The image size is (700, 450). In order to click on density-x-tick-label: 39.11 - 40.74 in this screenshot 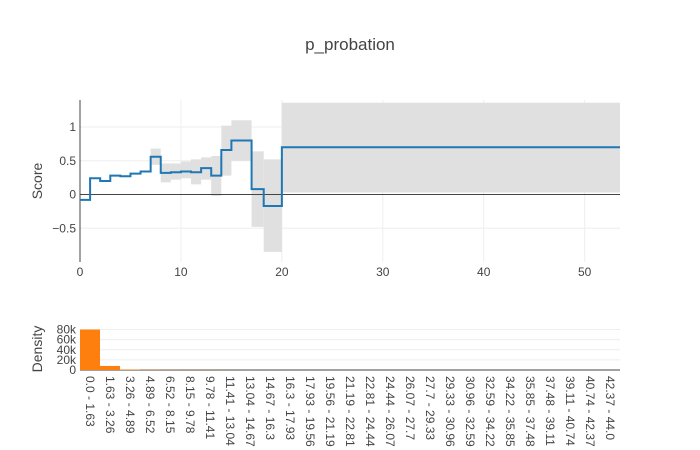, I will do `click(570, 411)`.